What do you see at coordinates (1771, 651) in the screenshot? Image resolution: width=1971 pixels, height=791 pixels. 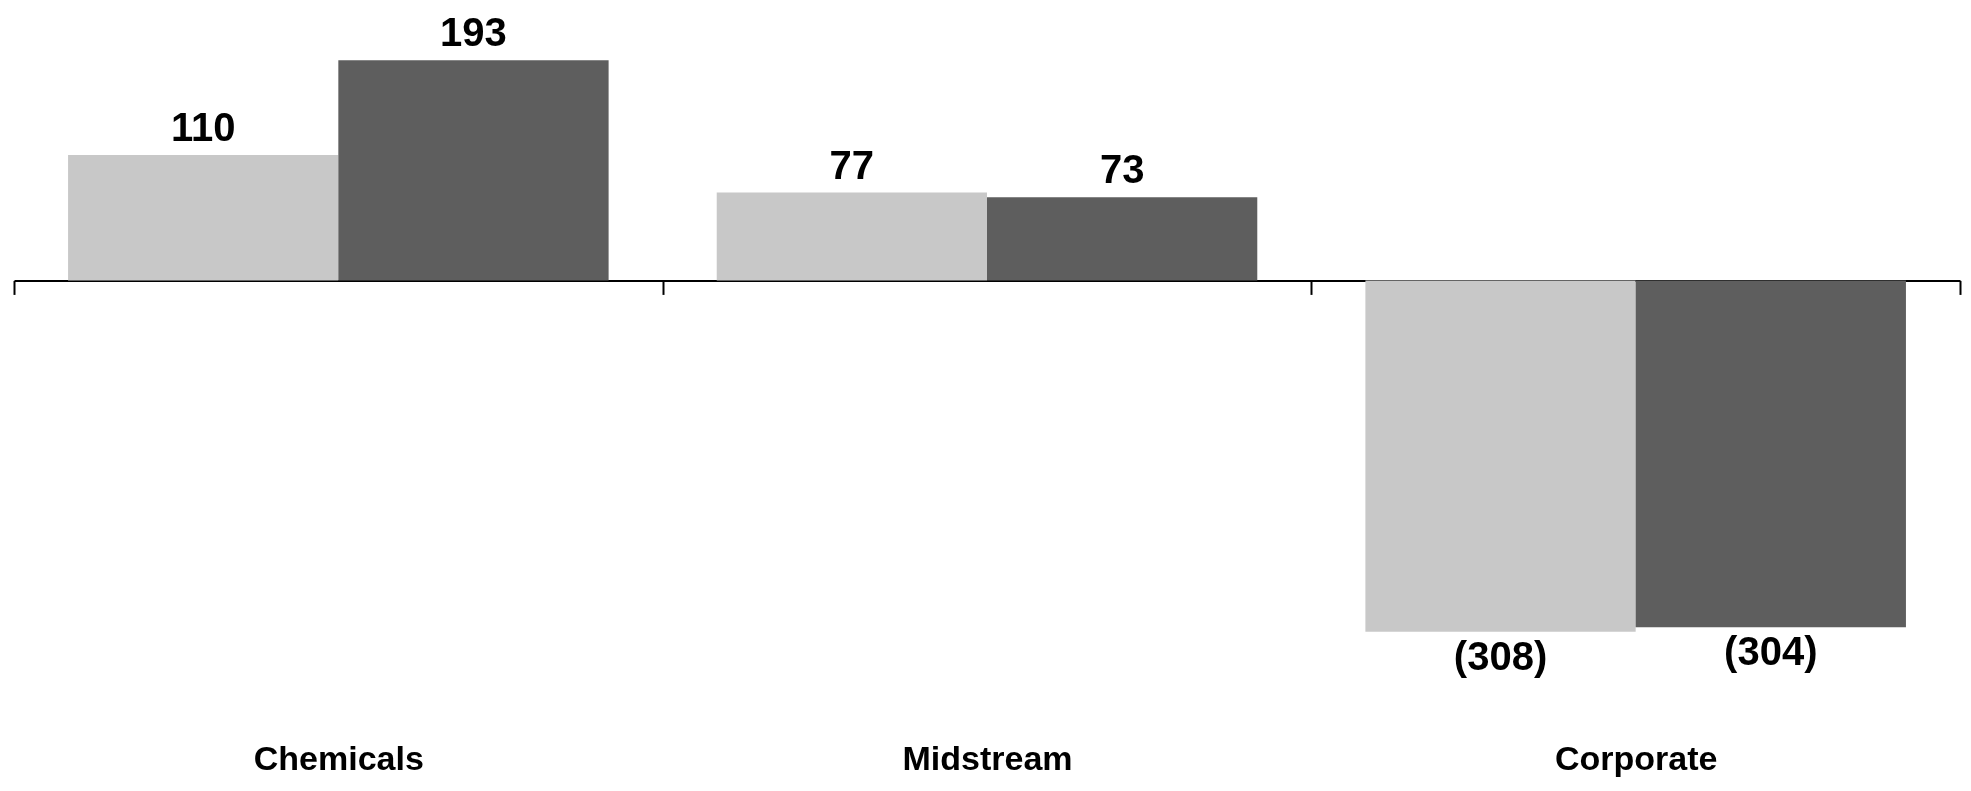 I see `data-label: (304)` at bounding box center [1771, 651].